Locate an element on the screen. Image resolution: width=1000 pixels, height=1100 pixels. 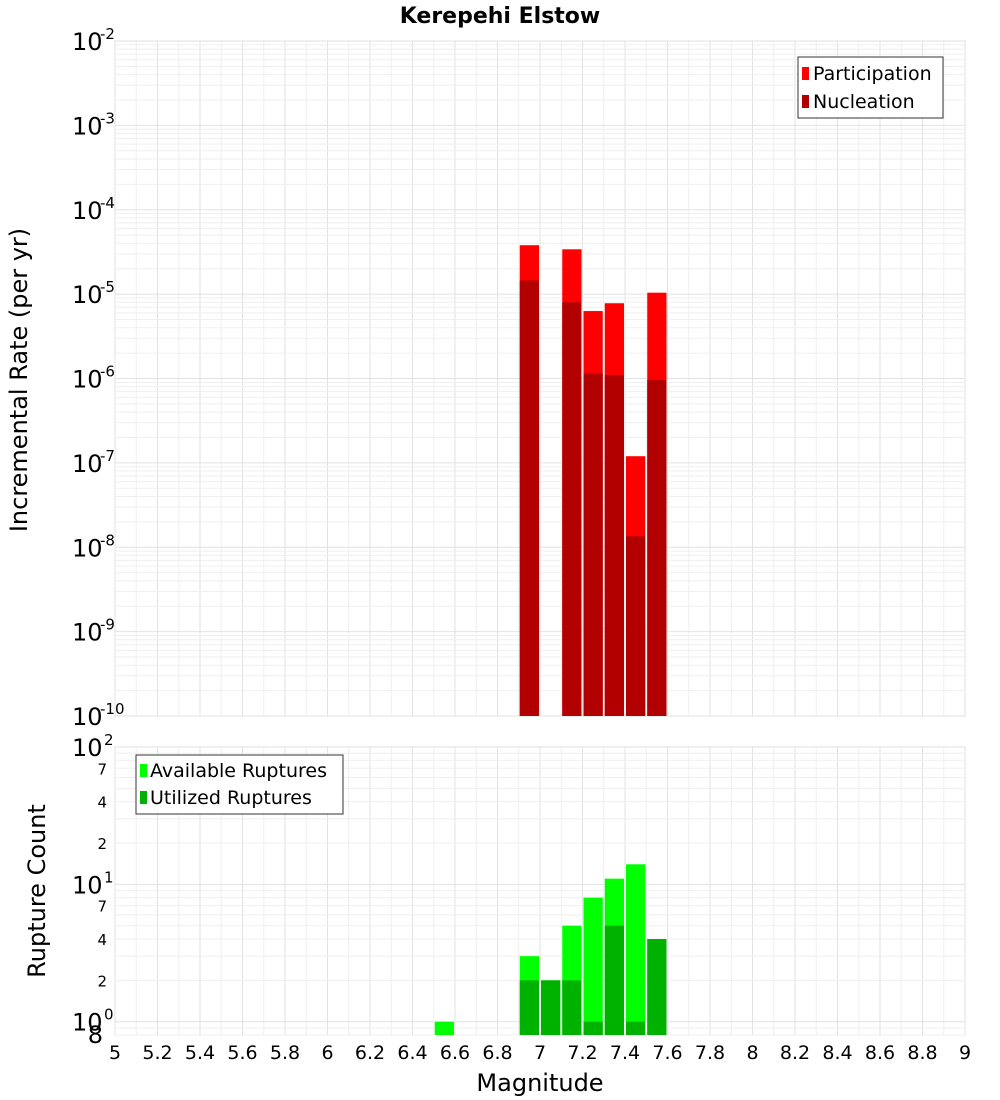
legend-utilized-swatch is located at coordinates (143, 797).